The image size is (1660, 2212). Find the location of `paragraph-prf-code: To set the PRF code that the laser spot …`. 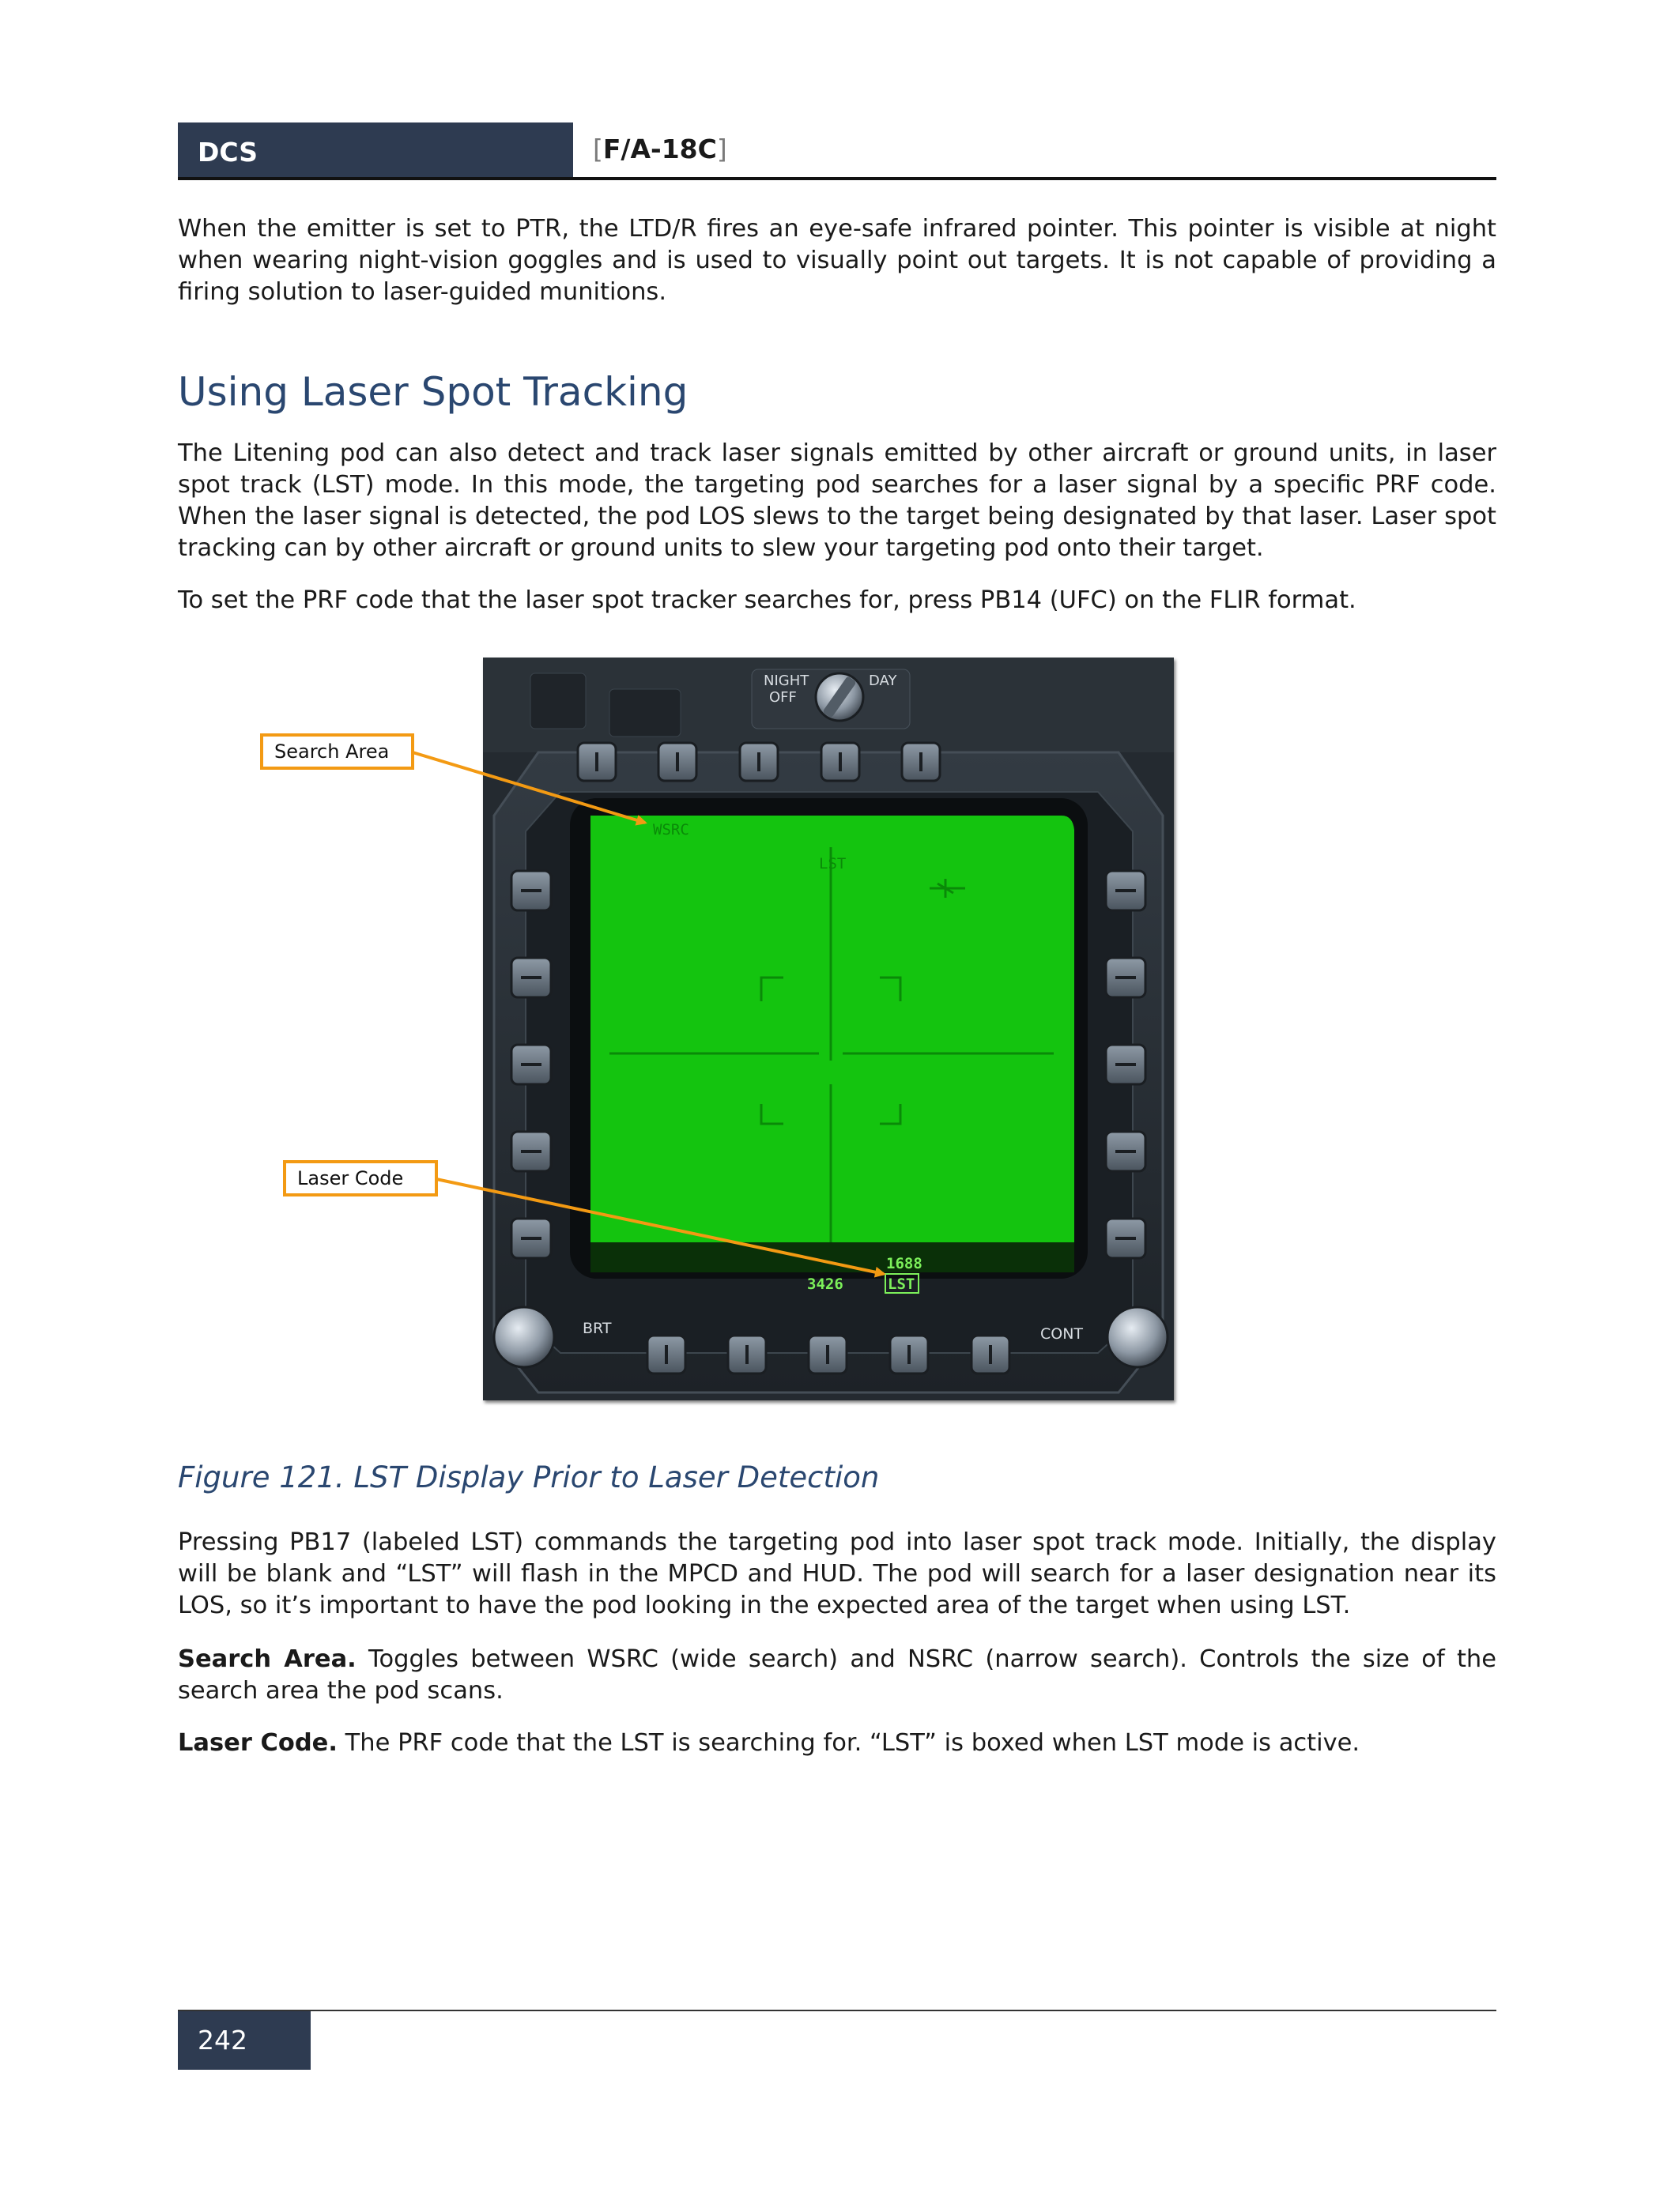

paragraph-prf-code: To set the PRF code that the laser spot … is located at coordinates (767, 600).